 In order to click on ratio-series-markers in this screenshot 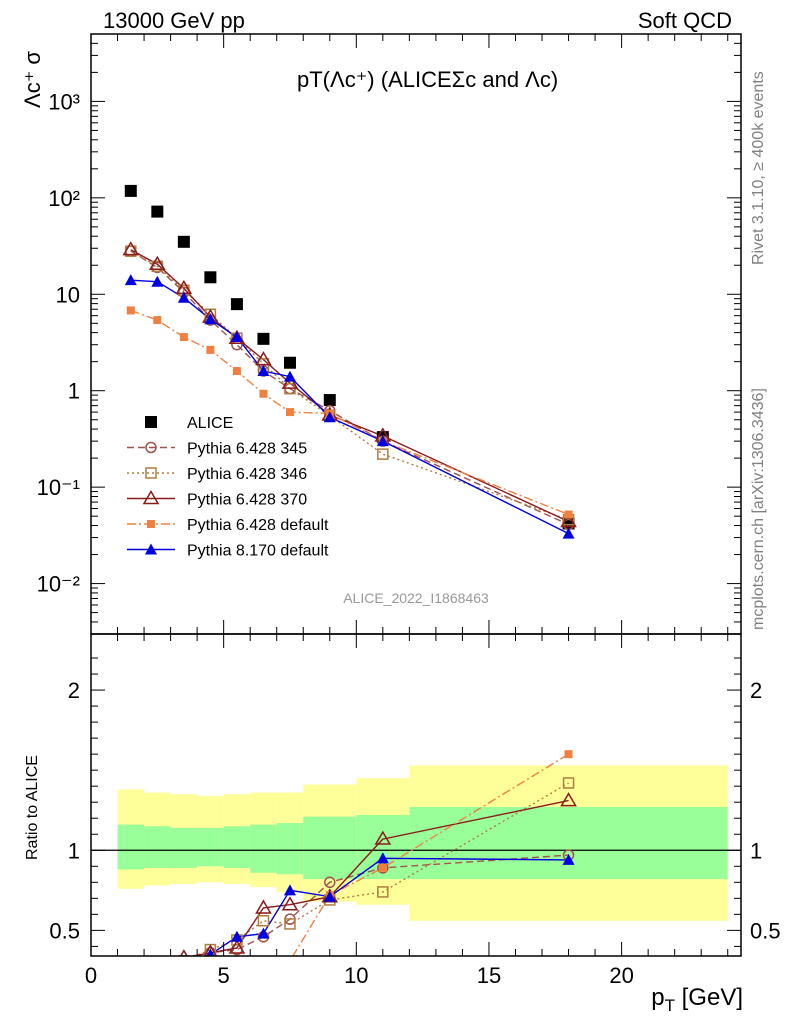, I will do `click(350, 877)`.